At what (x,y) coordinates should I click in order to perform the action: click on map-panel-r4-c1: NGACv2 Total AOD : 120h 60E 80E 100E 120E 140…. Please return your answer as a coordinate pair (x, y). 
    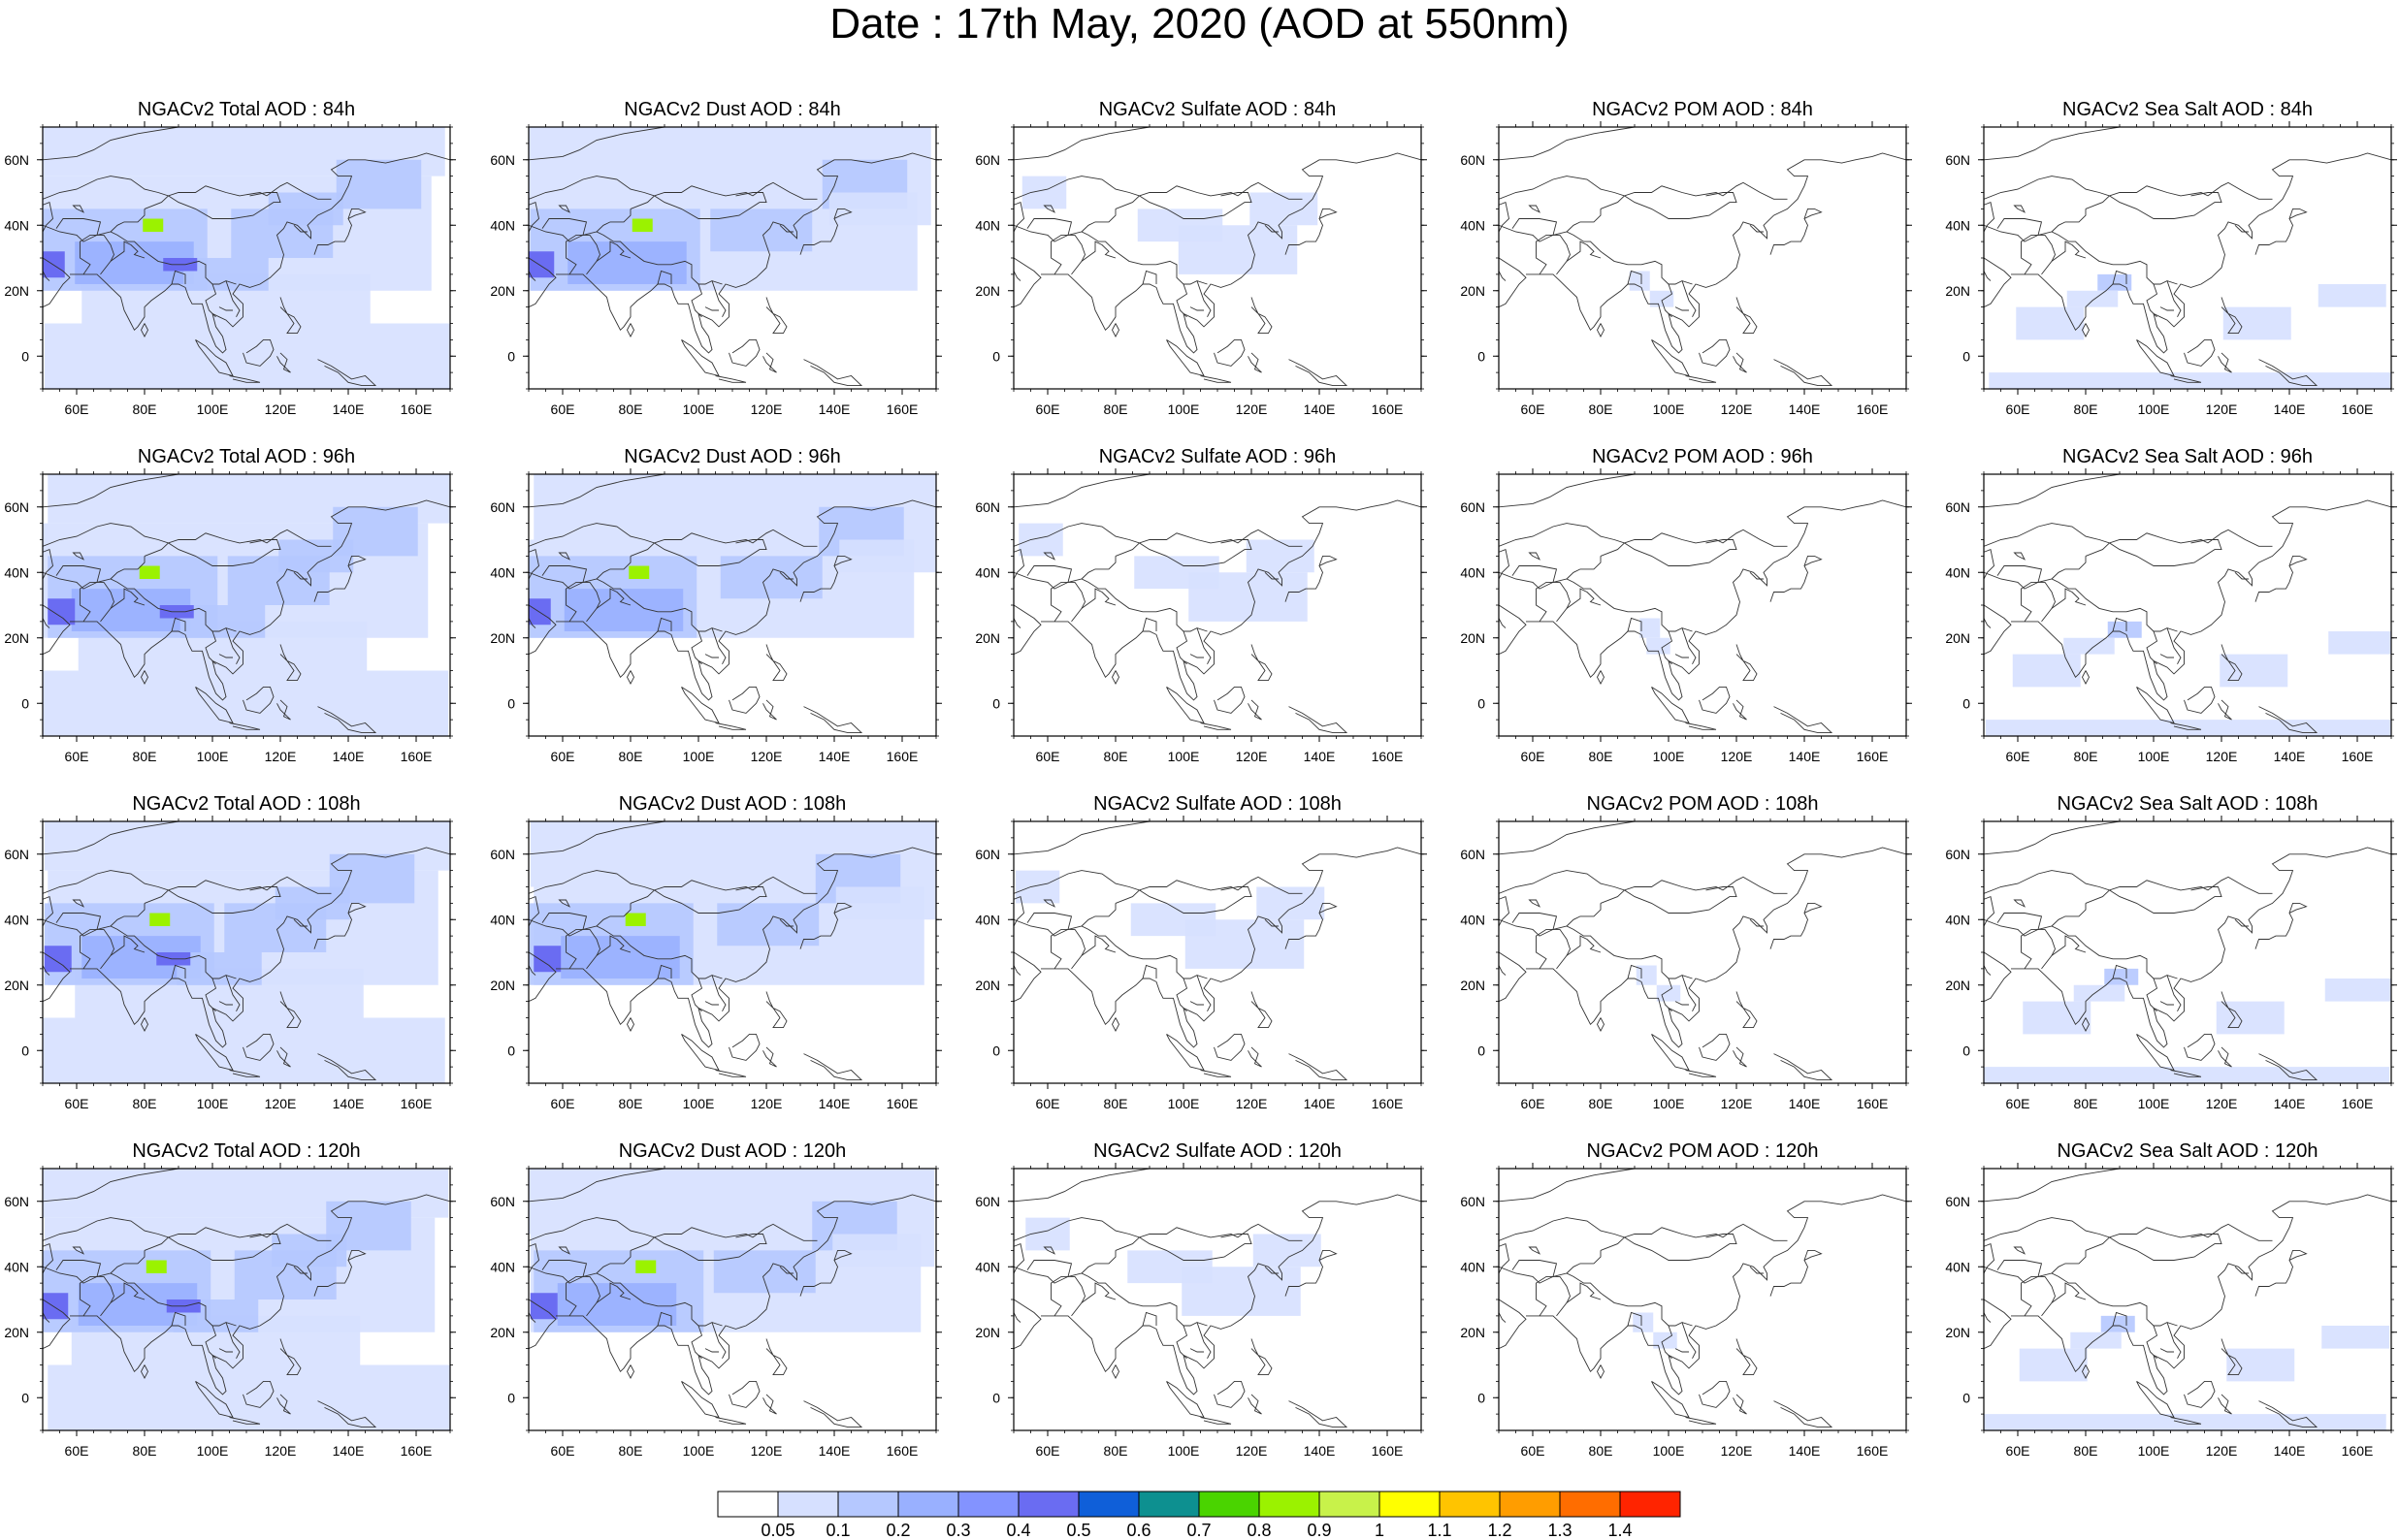
    Looking at the image, I should click on (230, 1299).